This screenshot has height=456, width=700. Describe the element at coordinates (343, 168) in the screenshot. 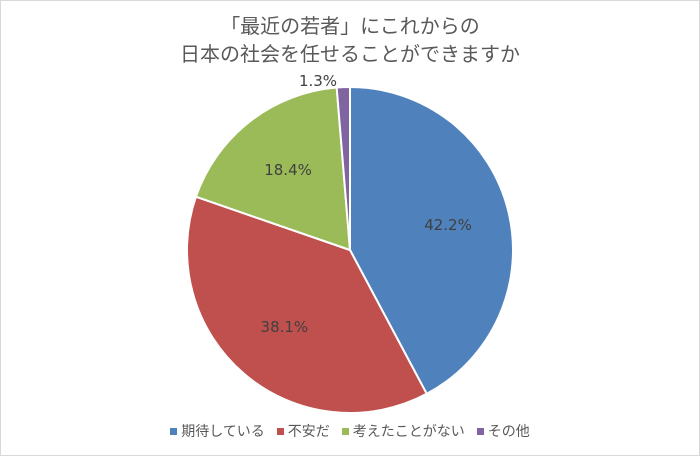

I see `slice-other` at that location.